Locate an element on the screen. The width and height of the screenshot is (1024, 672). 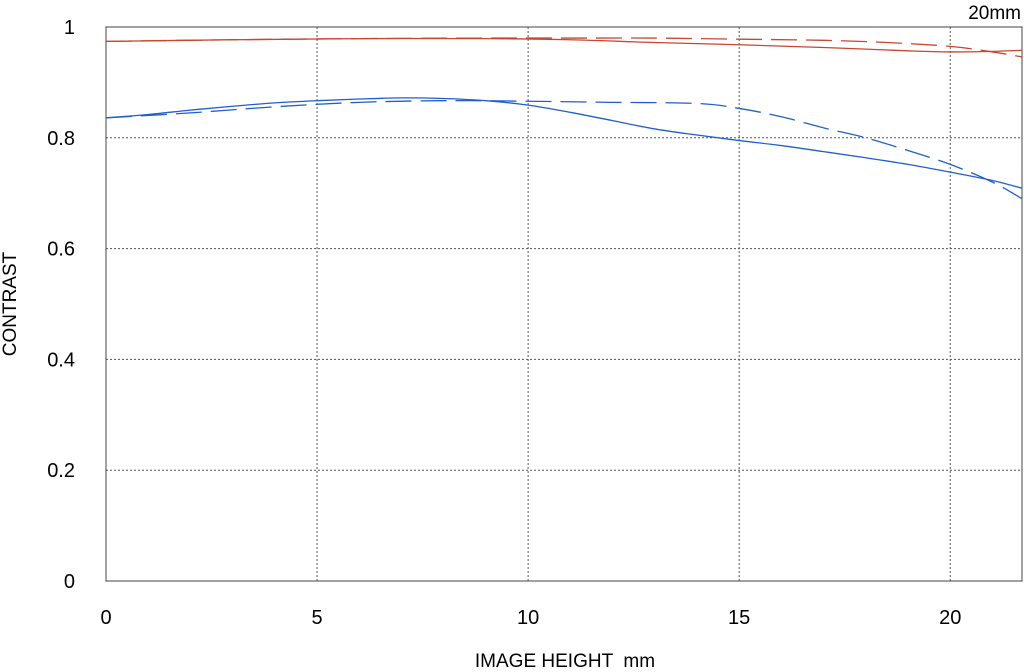
x-tick-labels: 0 5 10 15 20 is located at coordinates (530, 618).